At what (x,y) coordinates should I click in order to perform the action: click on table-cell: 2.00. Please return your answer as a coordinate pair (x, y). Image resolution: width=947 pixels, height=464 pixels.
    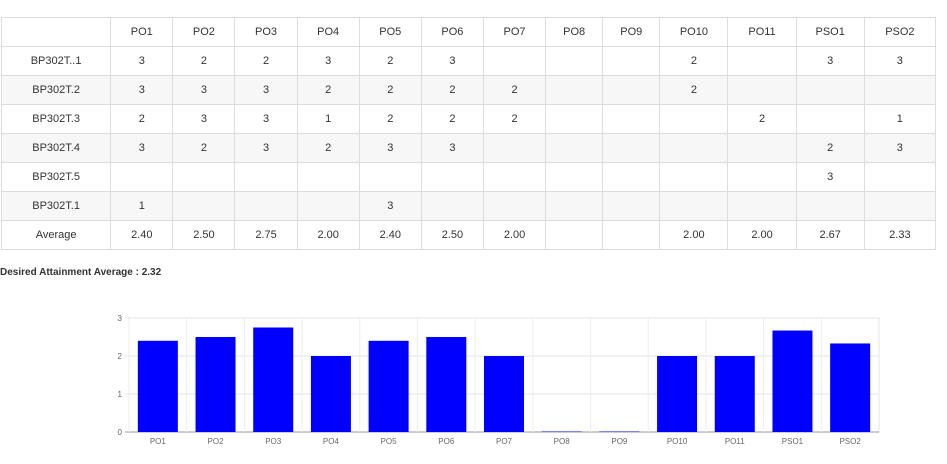
    Looking at the image, I should click on (694, 235).